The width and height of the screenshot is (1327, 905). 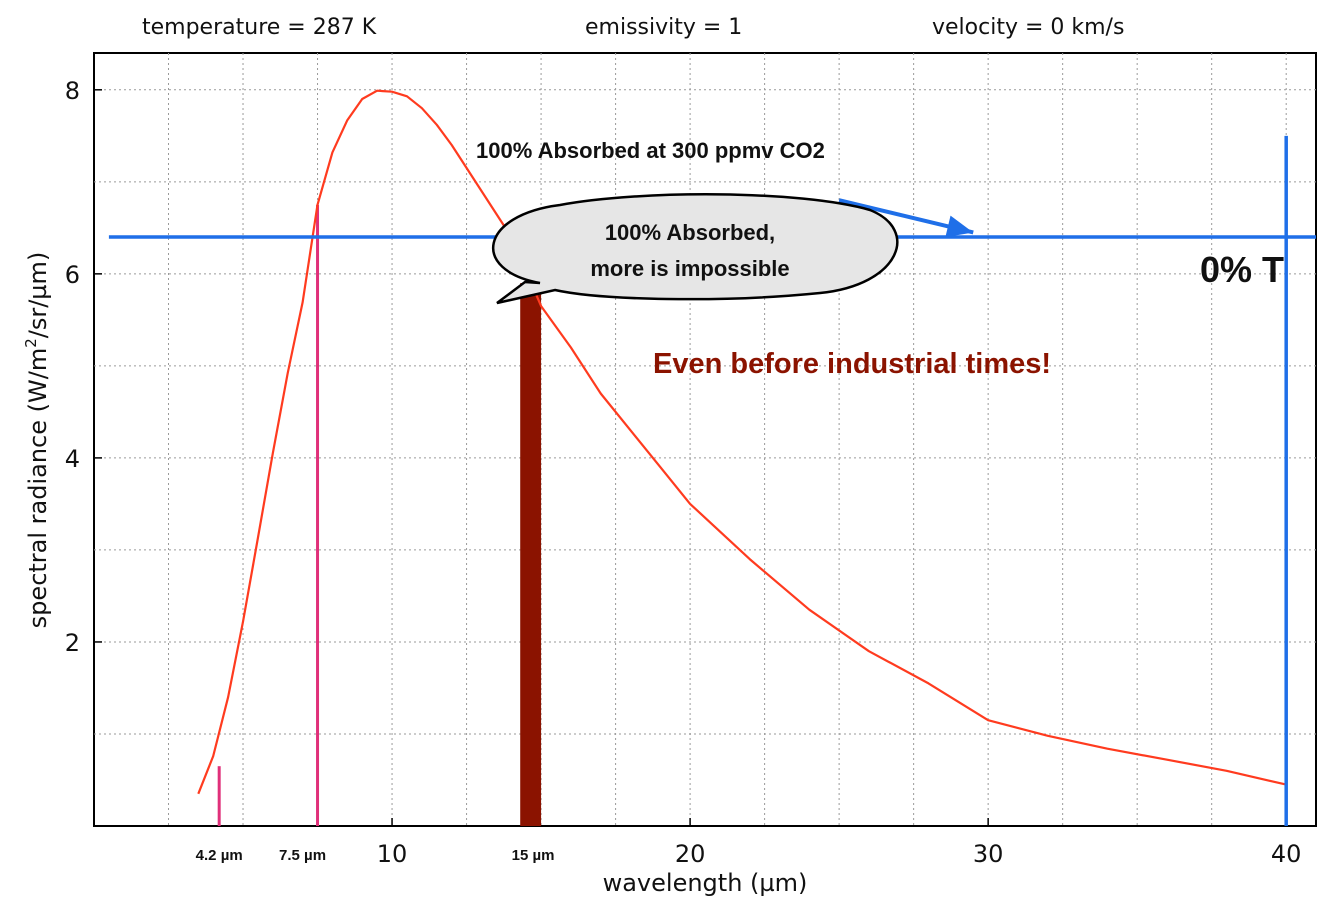 I want to click on x-tick-label: 20, so click(x=690, y=854).